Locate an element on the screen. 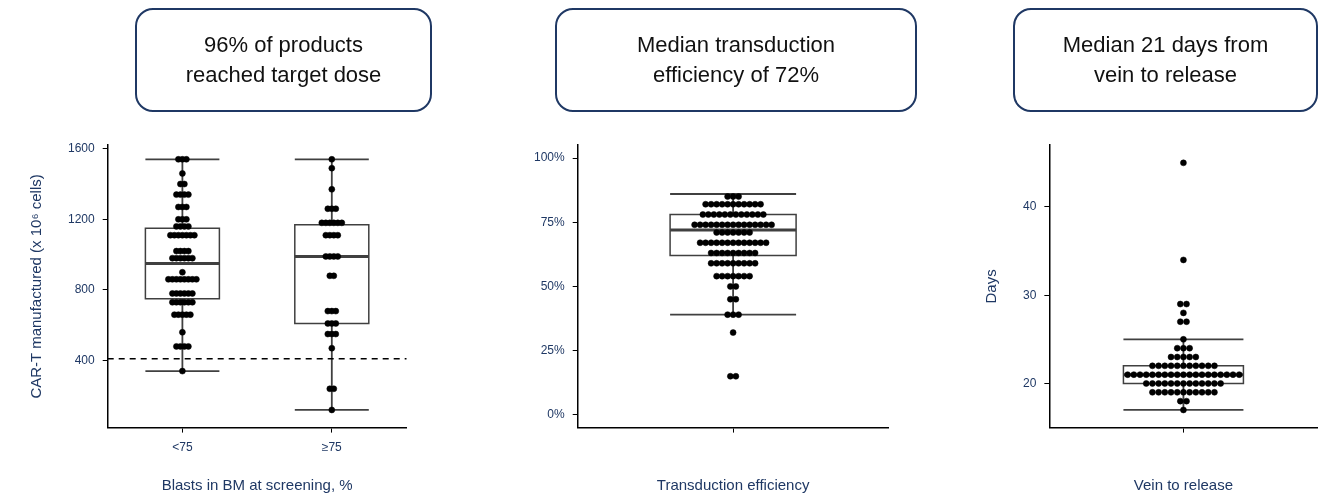 The width and height of the screenshot is (1321, 503). y-tick-label: 50% is located at coordinates (553, 285).